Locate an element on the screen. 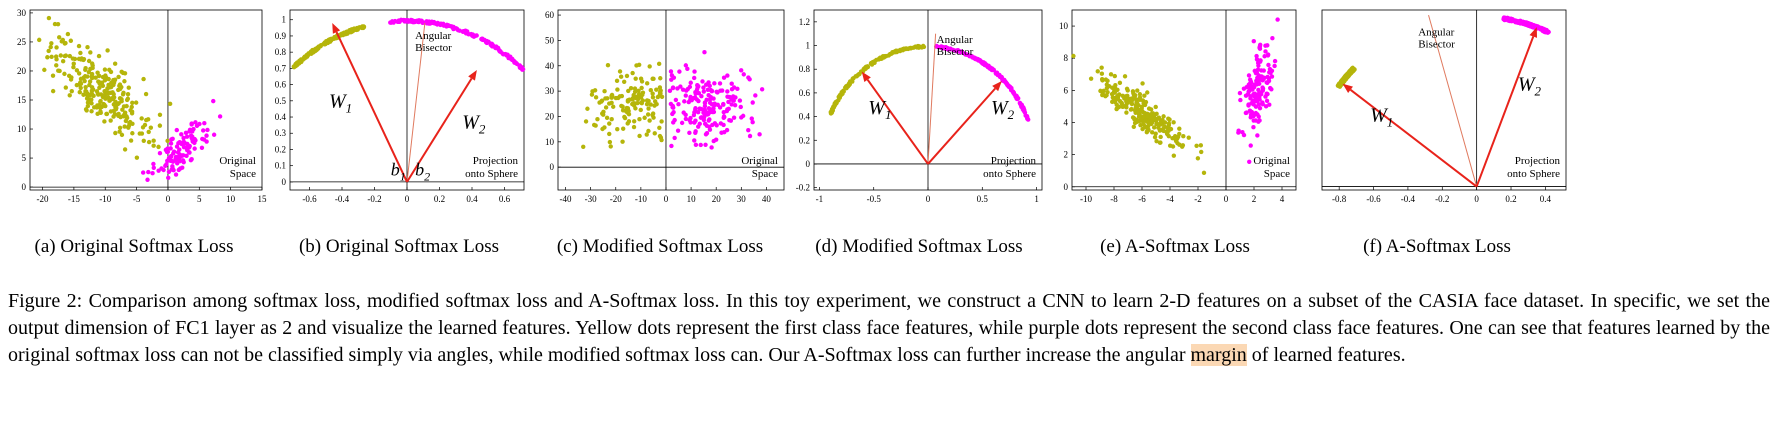  vector-label-W1: W1 is located at coordinates (879, 109).